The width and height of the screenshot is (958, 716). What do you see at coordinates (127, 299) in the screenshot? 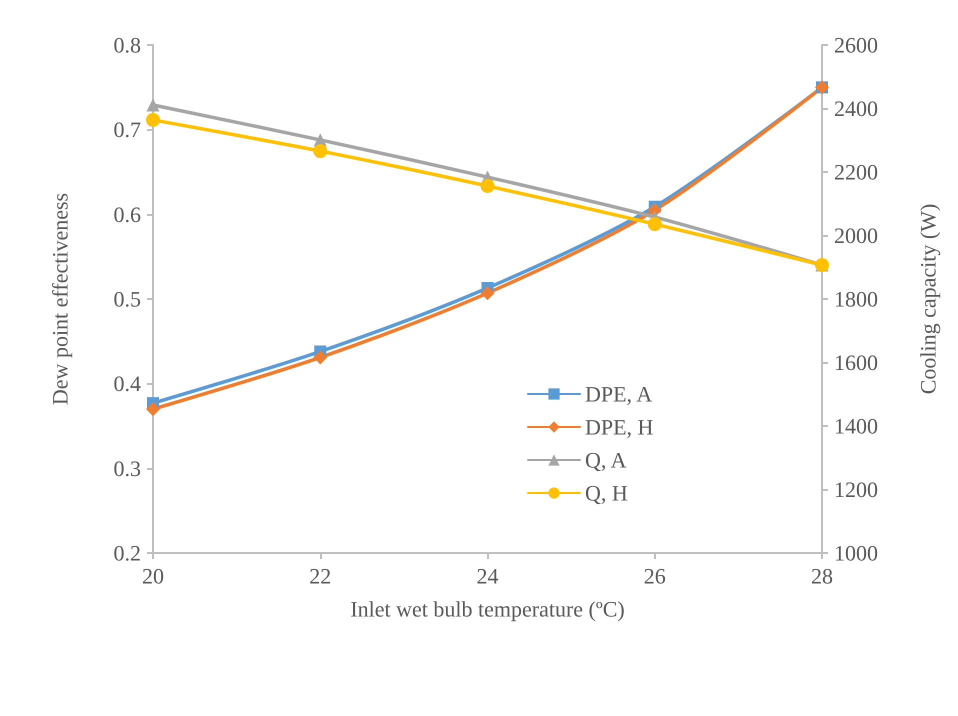
I see `y-tick-label: 0.5` at bounding box center [127, 299].